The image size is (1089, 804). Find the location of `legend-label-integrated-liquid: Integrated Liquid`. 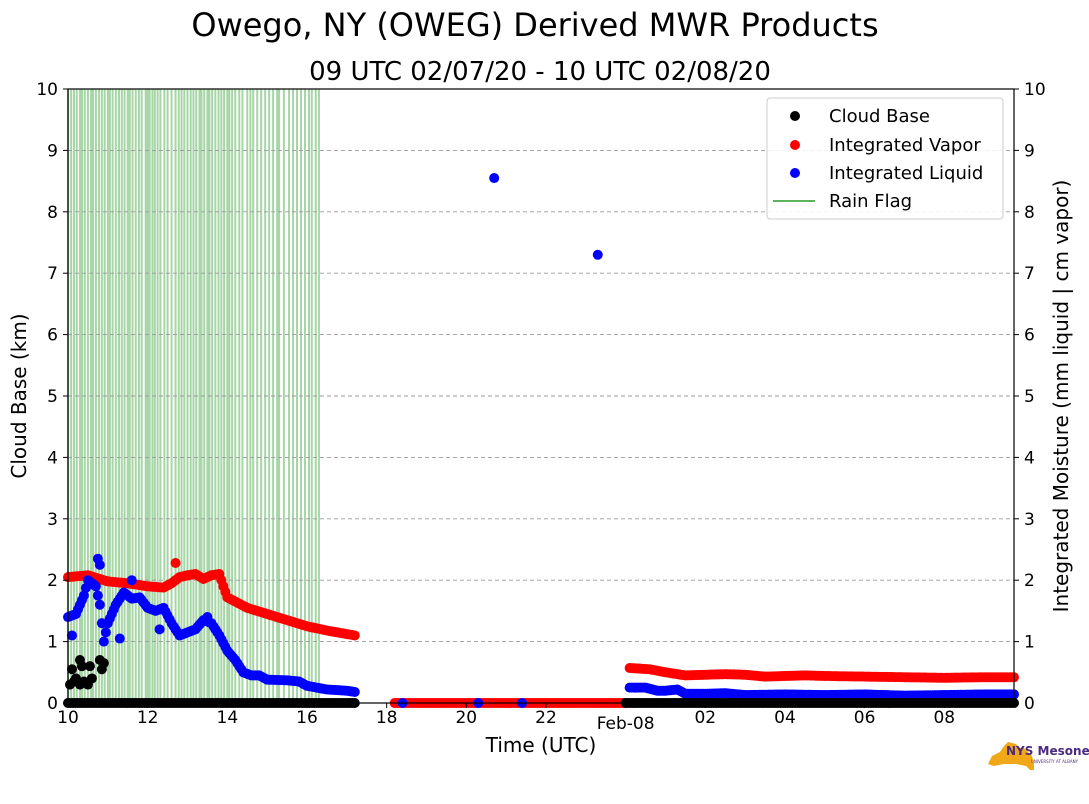

legend-label-integrated-liquid: Integrated Liquid is located at coordinates (906, 173).